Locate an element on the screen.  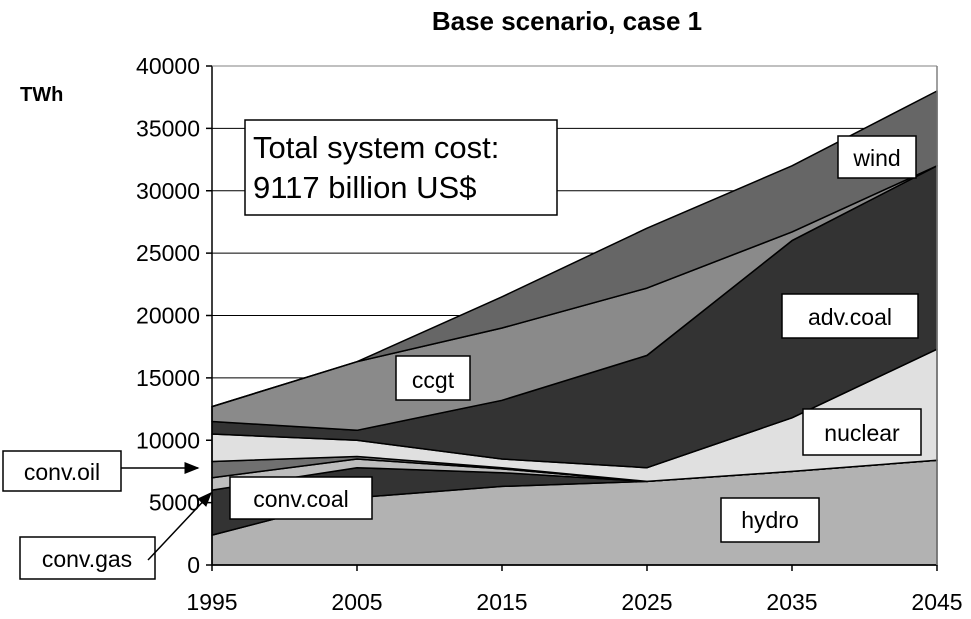
y-tick-label: 35000 is located at coordinates (168, 128).